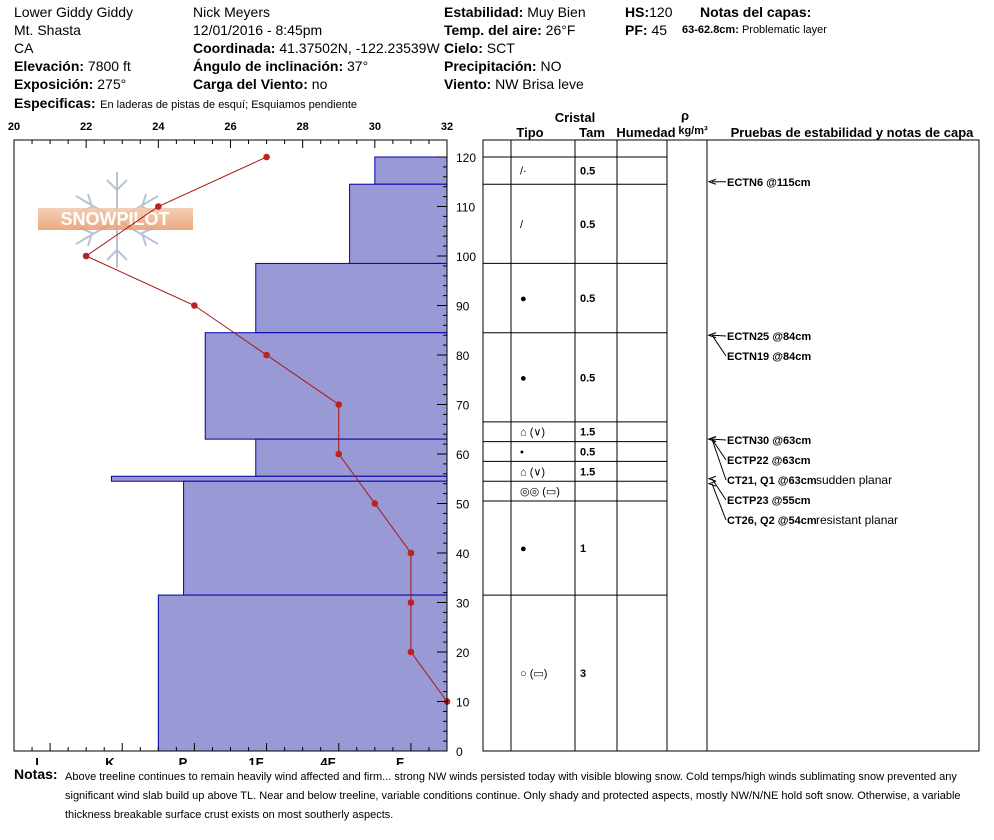 The height and width of the screenshot is (840, 994). What do you see at coordinates (55, 103) in the screenshot?
I see `specifics-label: Especificas:` at bounding box center [55, 103].